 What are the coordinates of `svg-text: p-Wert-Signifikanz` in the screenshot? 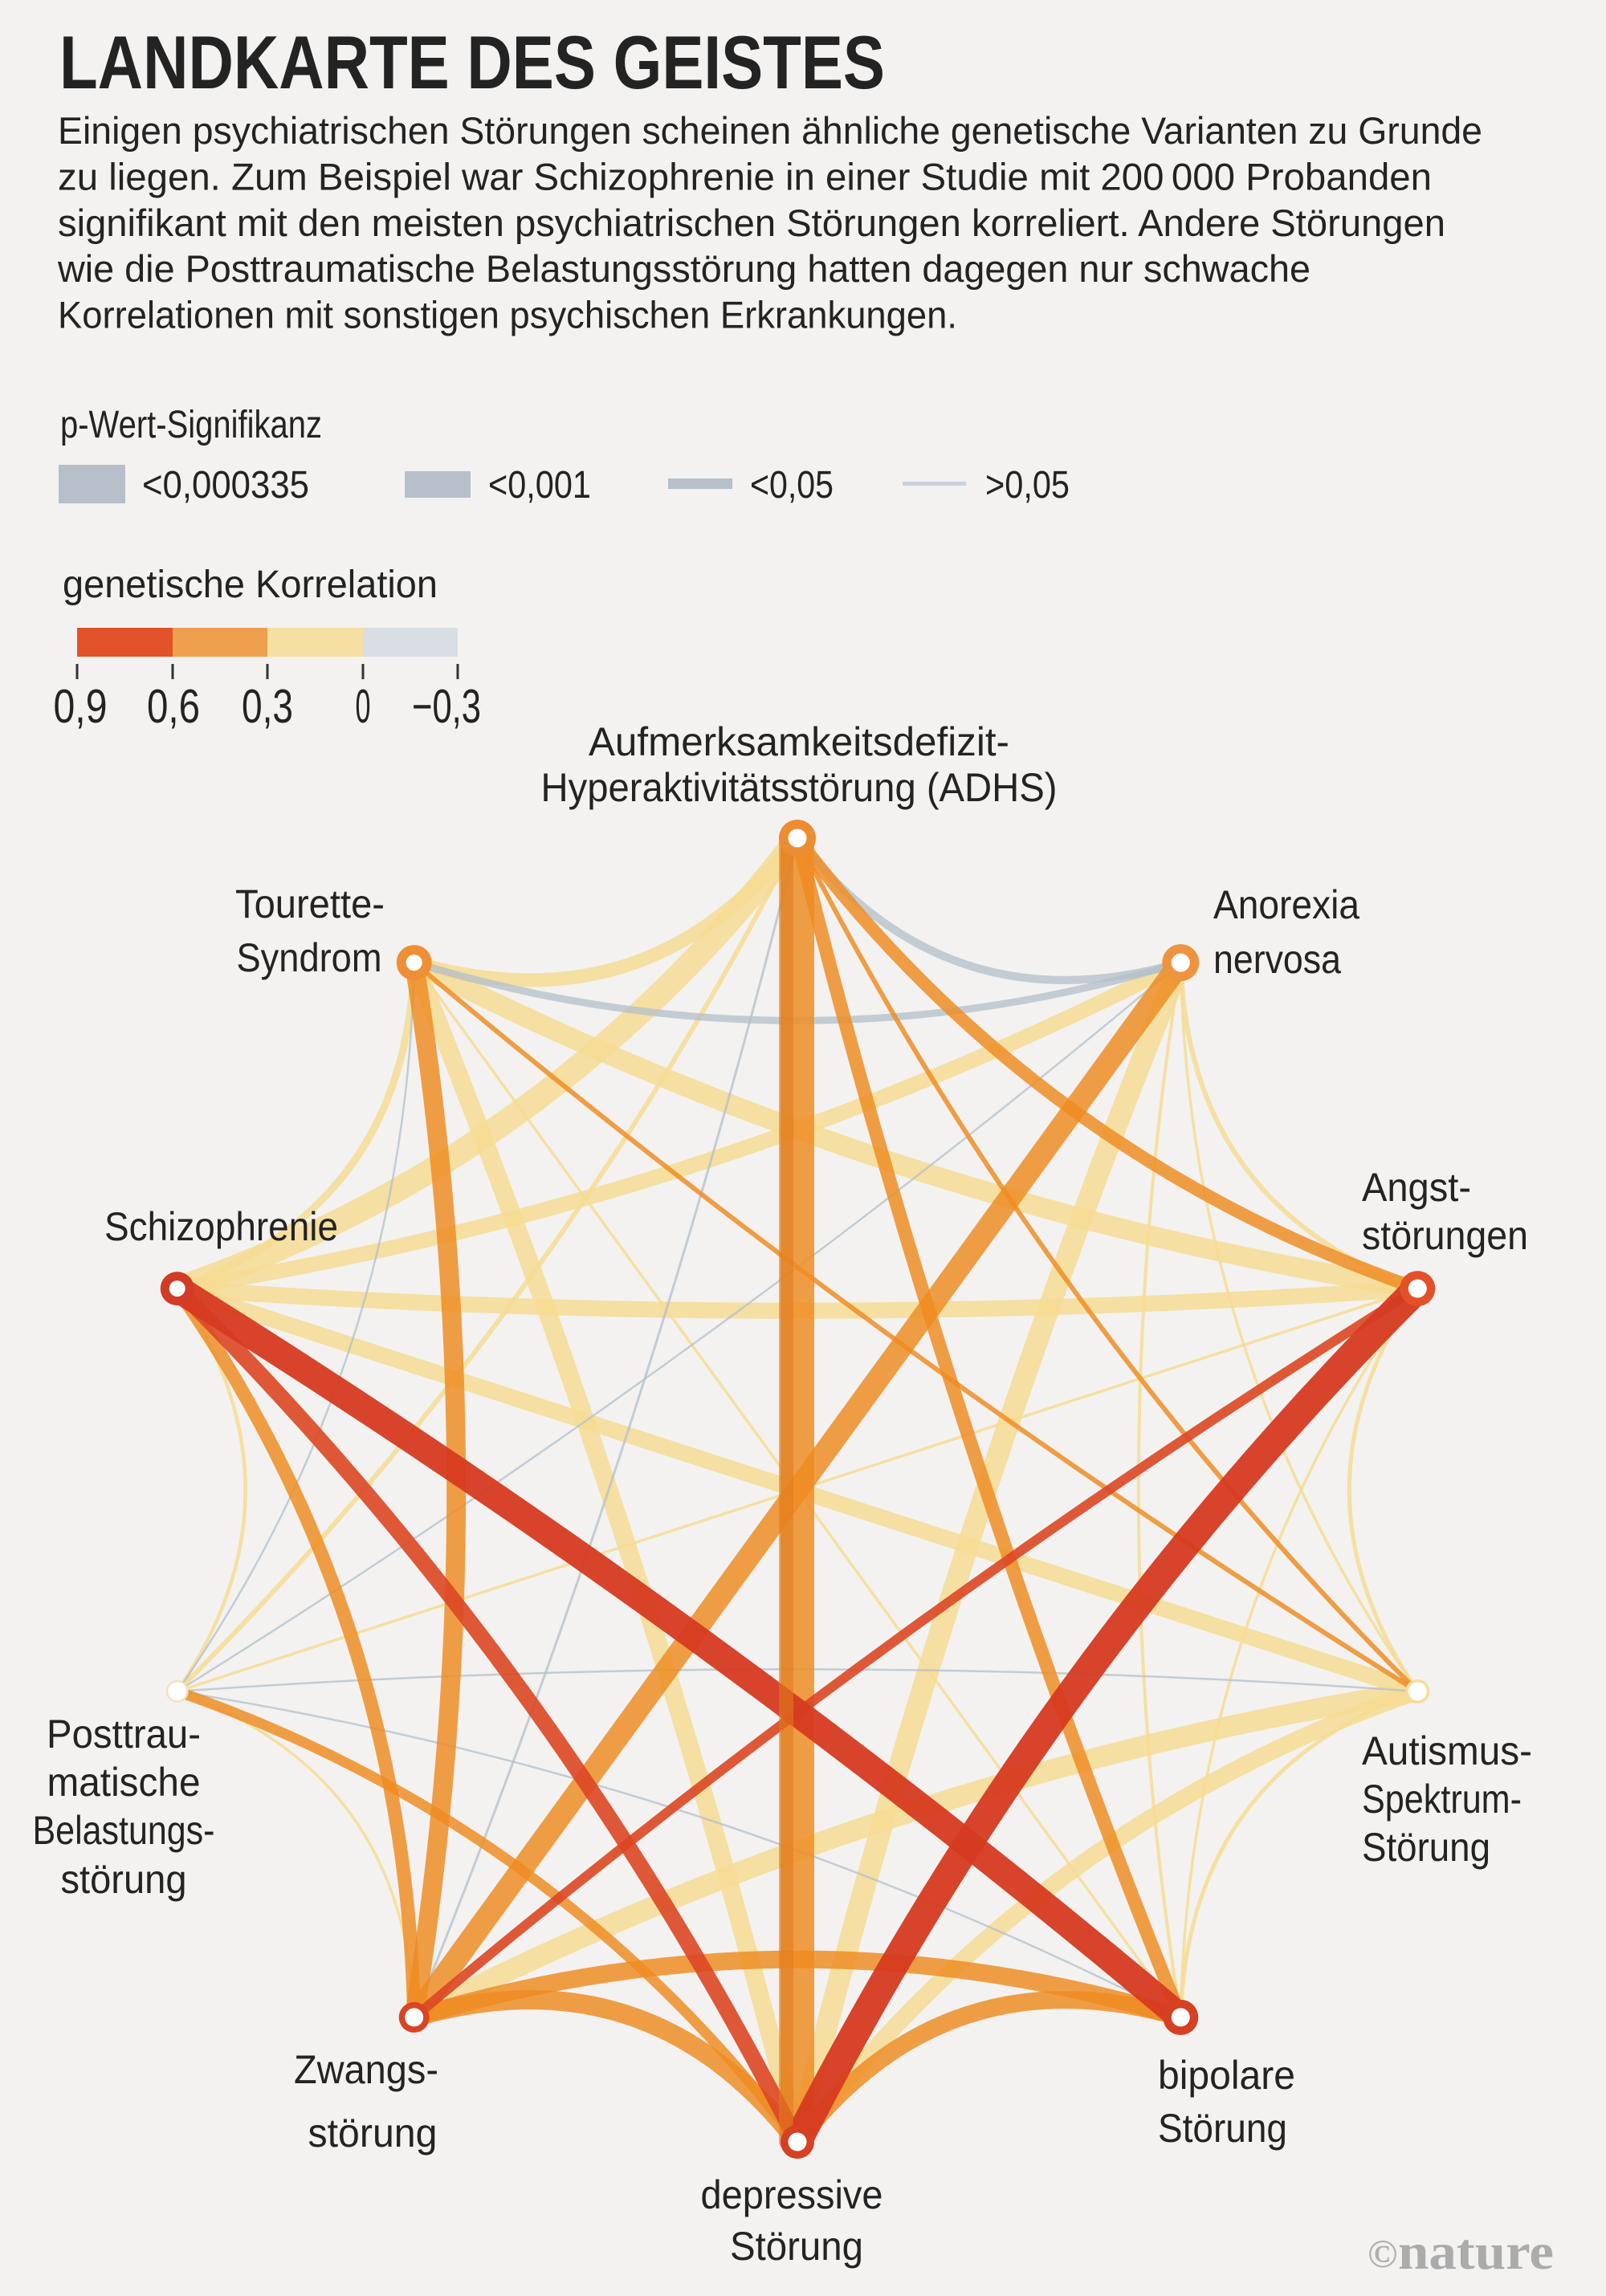 It's located at (191, 425).